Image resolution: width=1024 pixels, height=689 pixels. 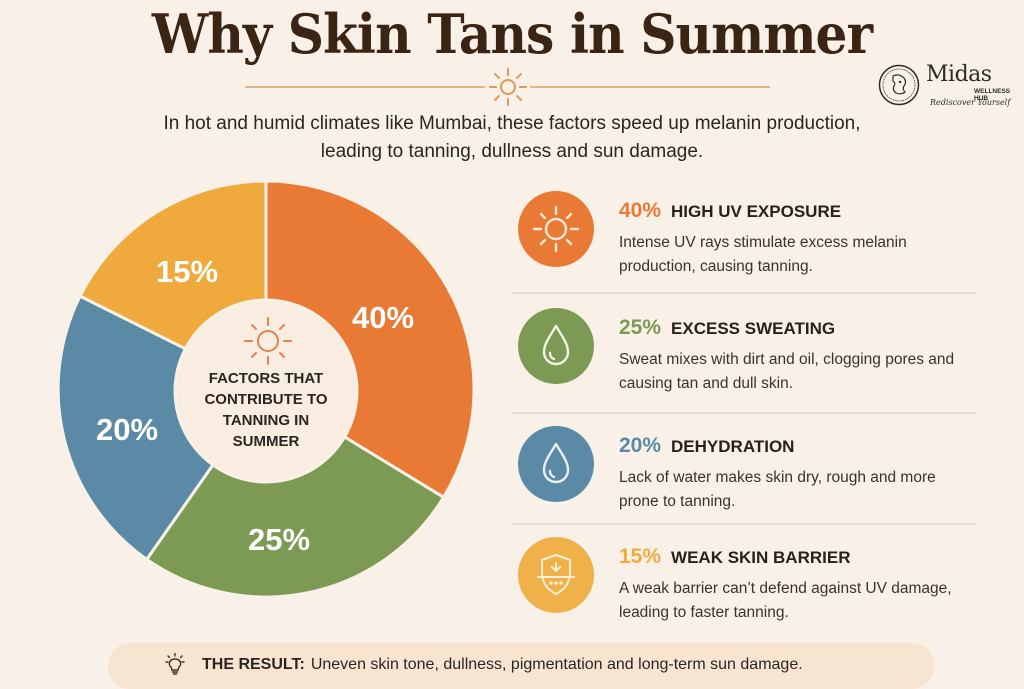 I want to click on factor-heading: 40% HIGH UV EXPOSURE, so click(x=730, y=211).